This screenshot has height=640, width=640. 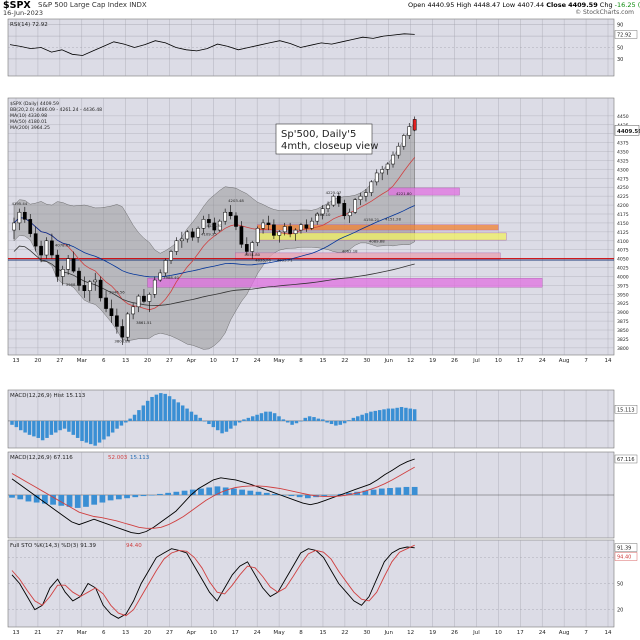 What do you see at coordinates (623, 215) in the screenshot?
I see `price-y-tick: 4175` at bounding box center [623, 215].